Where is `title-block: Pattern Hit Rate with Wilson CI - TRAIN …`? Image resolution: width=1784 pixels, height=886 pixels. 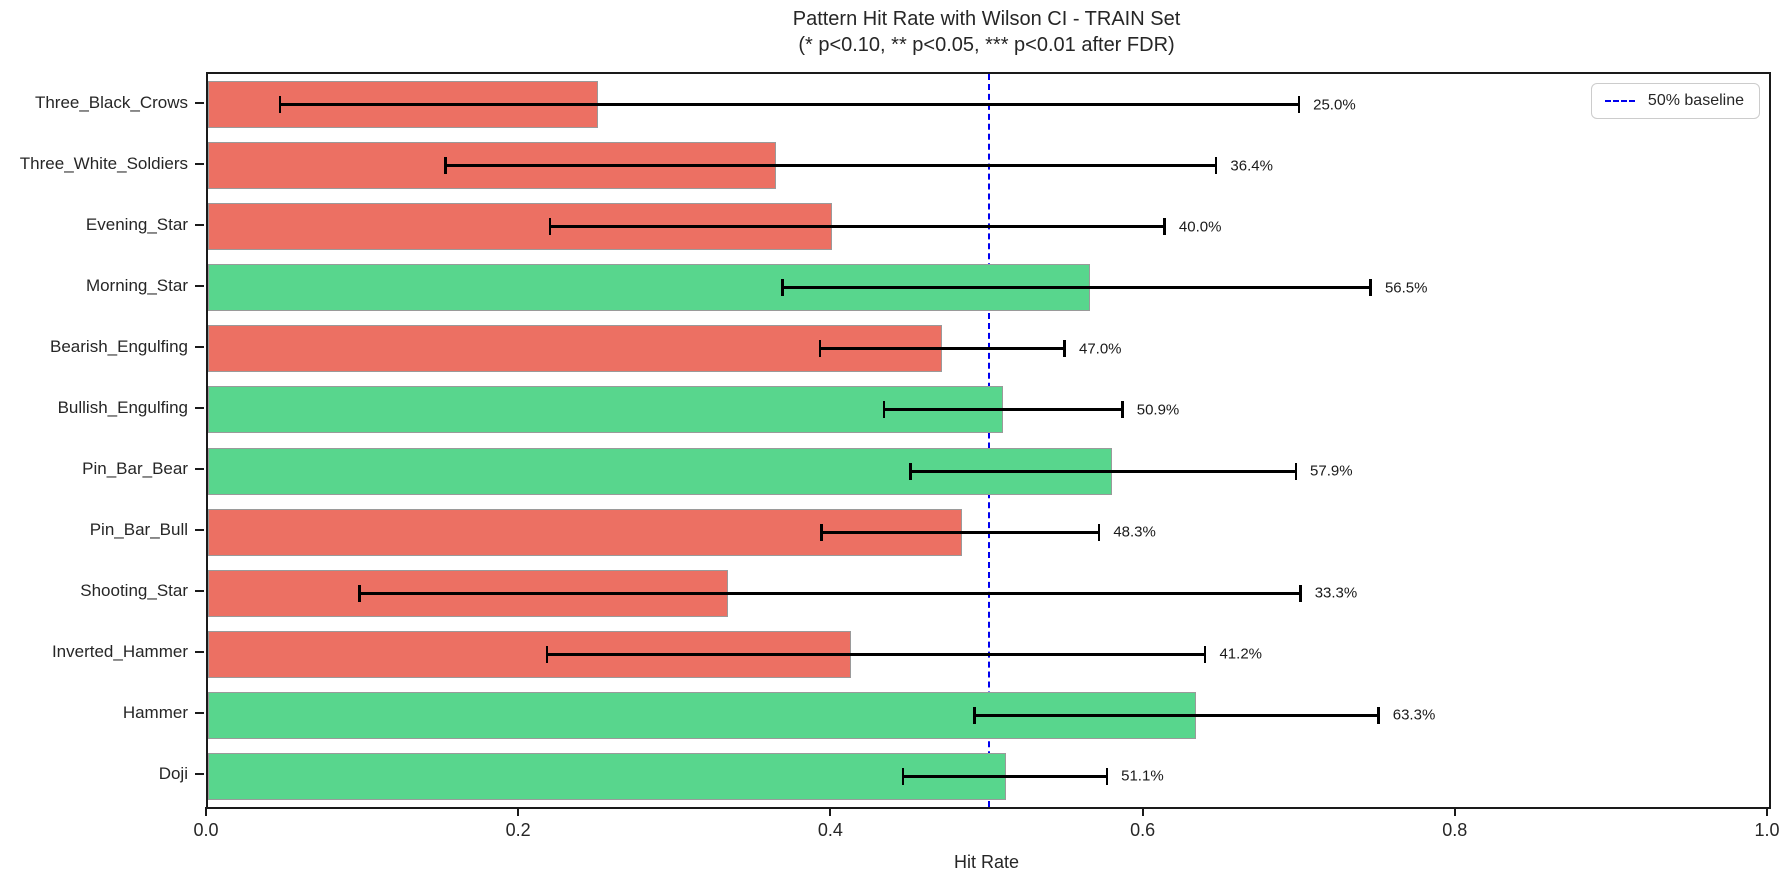 title-block: Pattern Hit Rate with Wilson CI - TRAIN … is located at coordinates (986, 32).